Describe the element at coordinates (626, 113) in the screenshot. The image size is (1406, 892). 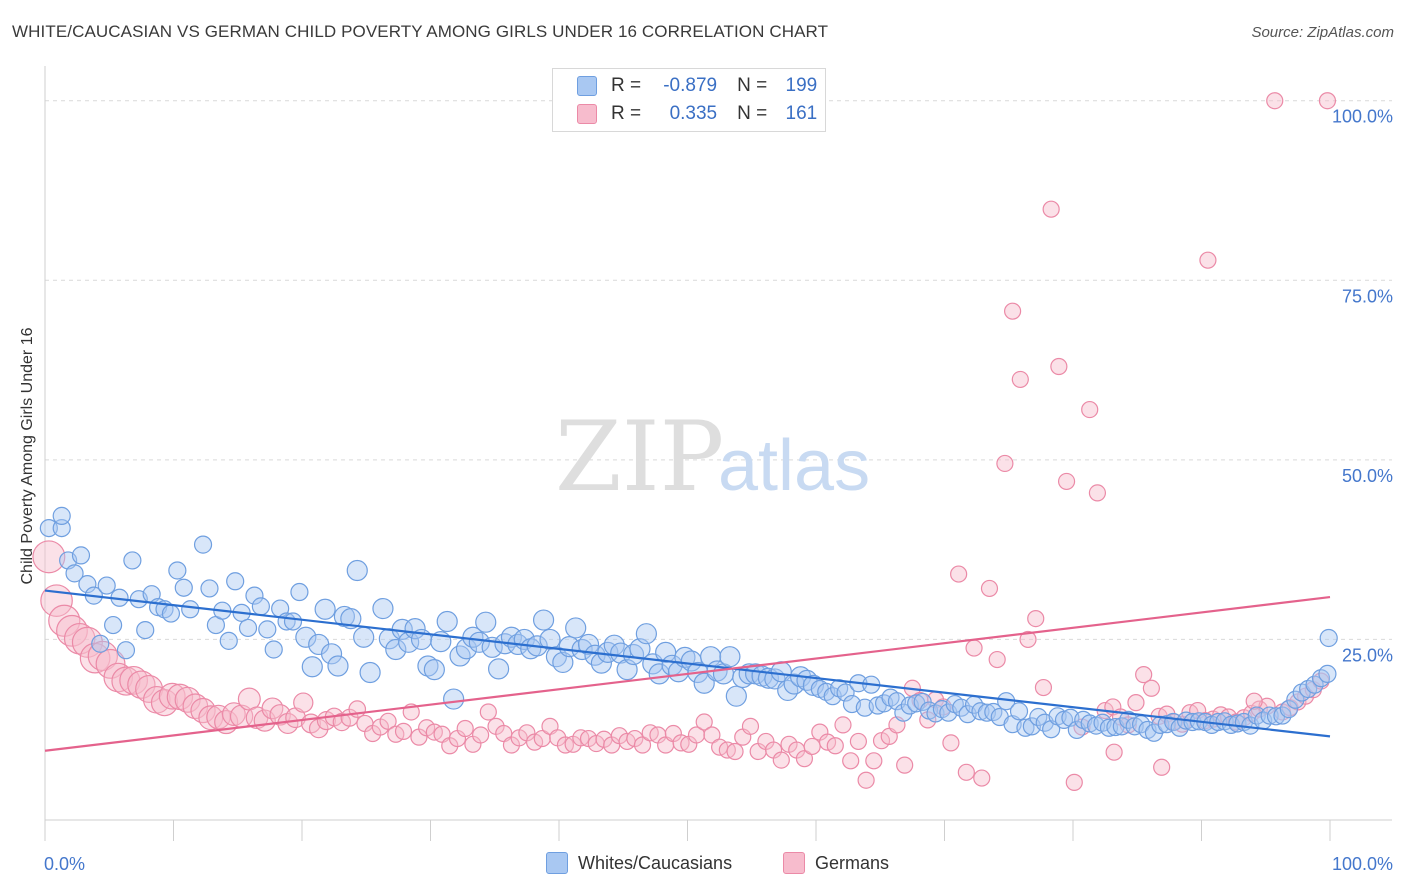
I see `legend-r-label: R =` at that location.